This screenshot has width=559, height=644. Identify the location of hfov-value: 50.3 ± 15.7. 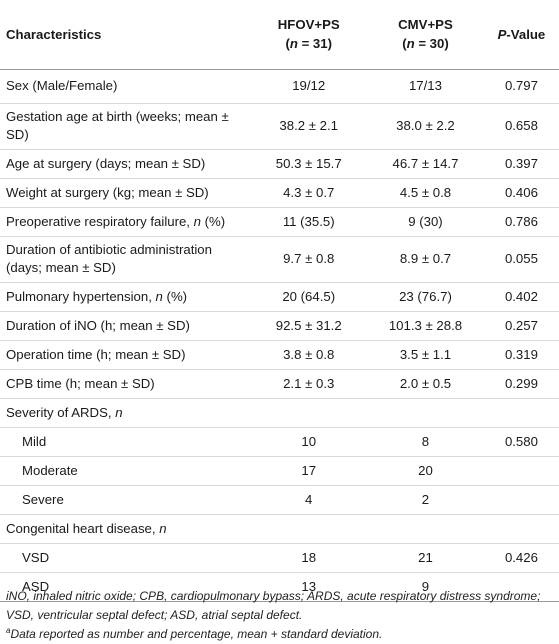
(309, 164).